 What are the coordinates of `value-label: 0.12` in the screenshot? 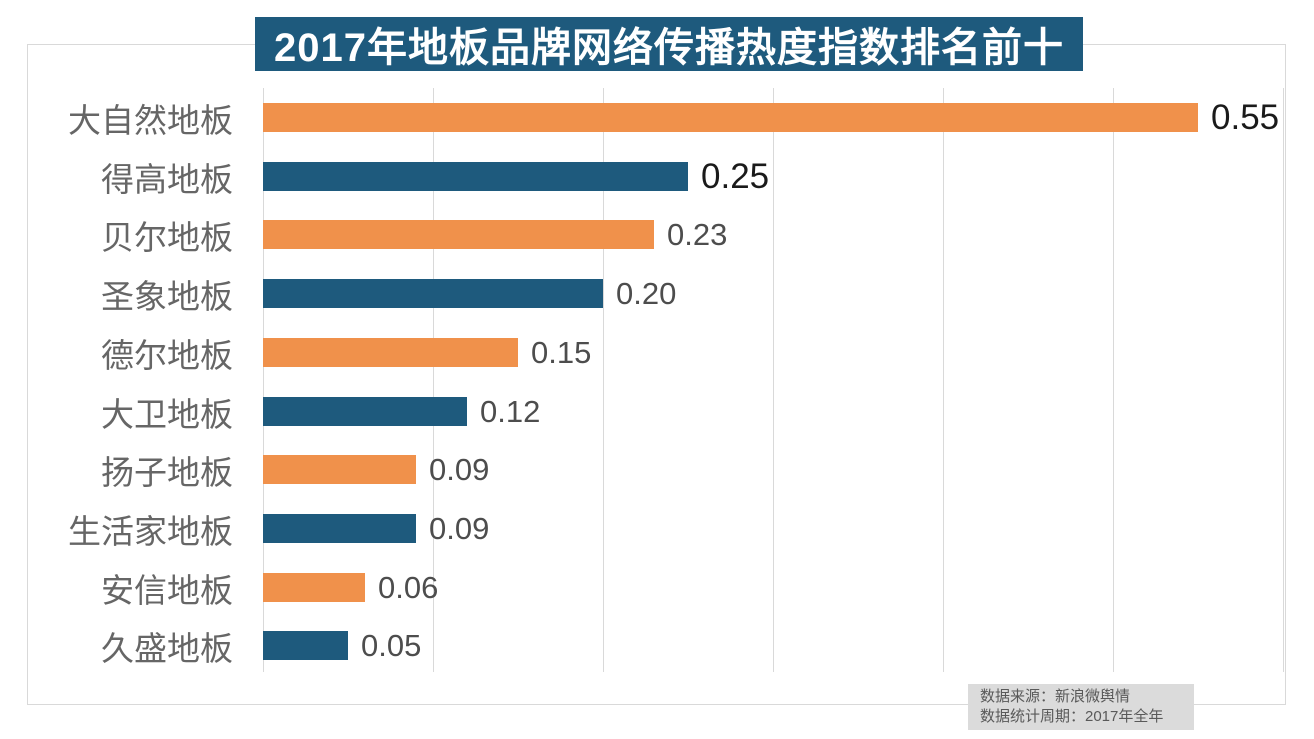 It's located at (510, 411).